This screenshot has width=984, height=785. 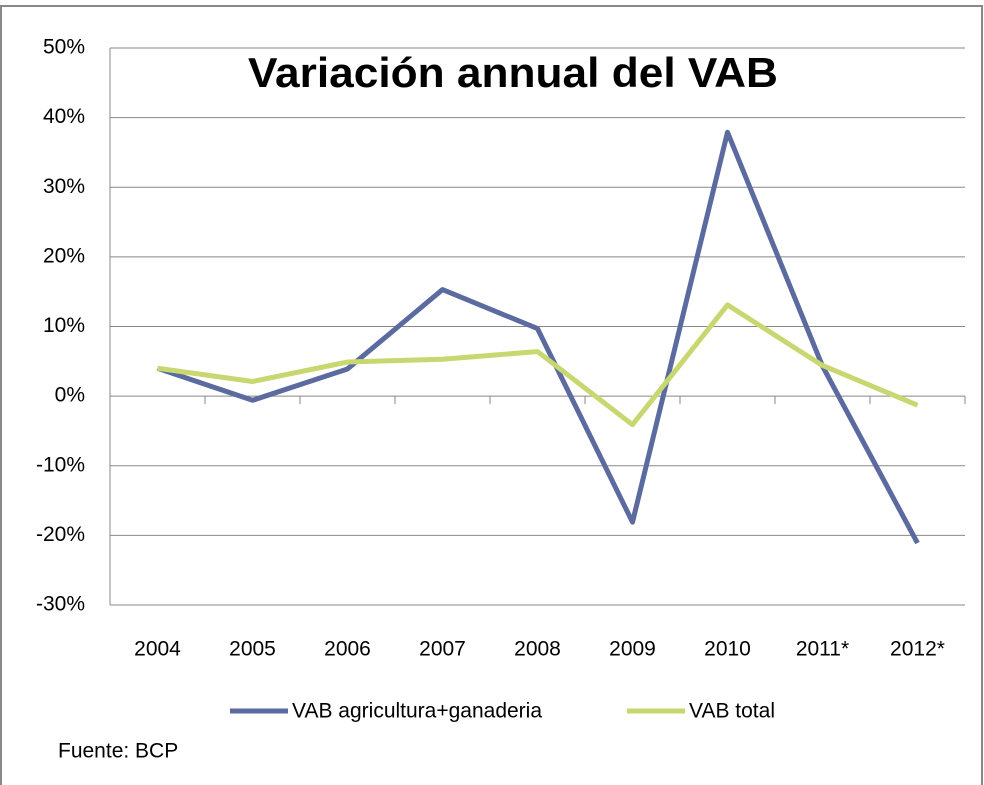 What do you see at coordinates (60, 604) in the screenshot?
I see `y-tick-label: -30%` at bounding box center [60, 604].